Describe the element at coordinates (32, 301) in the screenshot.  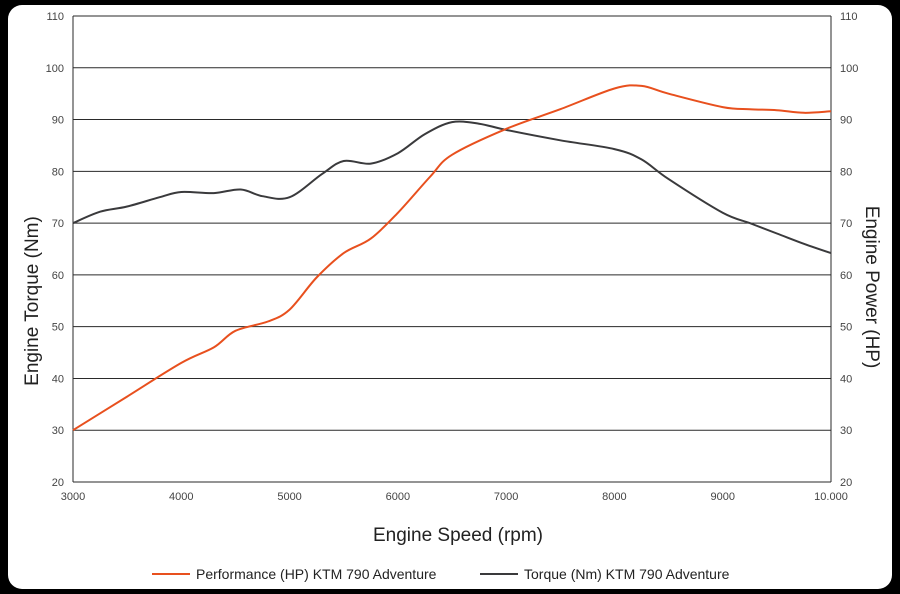
I see `y-axis-title-left: Engine Torque (Nm)` at that location.